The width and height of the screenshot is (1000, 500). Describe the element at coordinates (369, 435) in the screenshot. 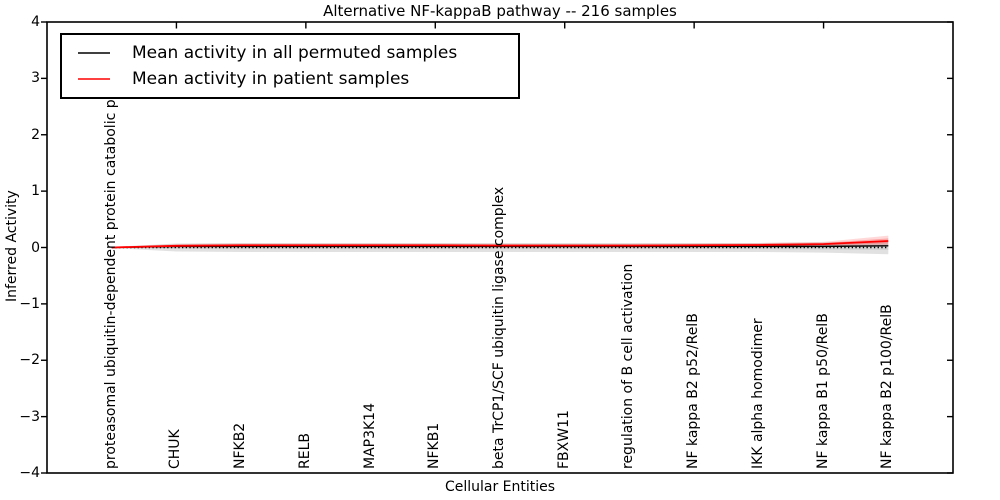

I see `x-tick-label: MAP3K14` at that location.